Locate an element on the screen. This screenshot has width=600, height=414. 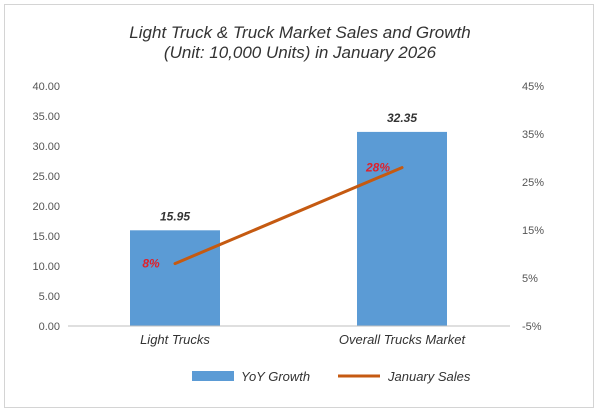
y-left-tick-label: 20.00 is located at coordinates (46, 207).